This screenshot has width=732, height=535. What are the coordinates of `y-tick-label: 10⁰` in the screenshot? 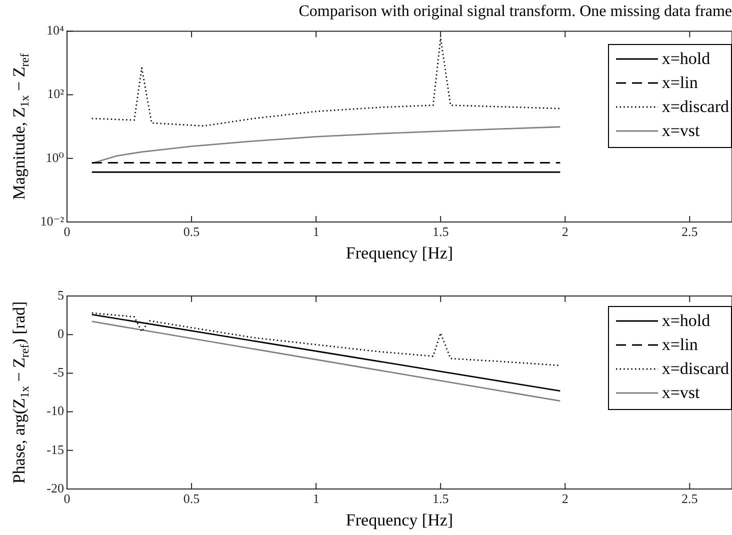 It's located at (55, 157).